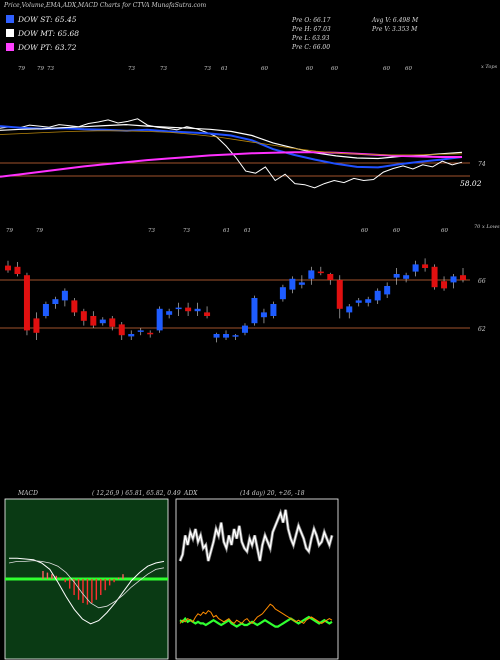  I want to click on macd-panel, so click(86, 579).